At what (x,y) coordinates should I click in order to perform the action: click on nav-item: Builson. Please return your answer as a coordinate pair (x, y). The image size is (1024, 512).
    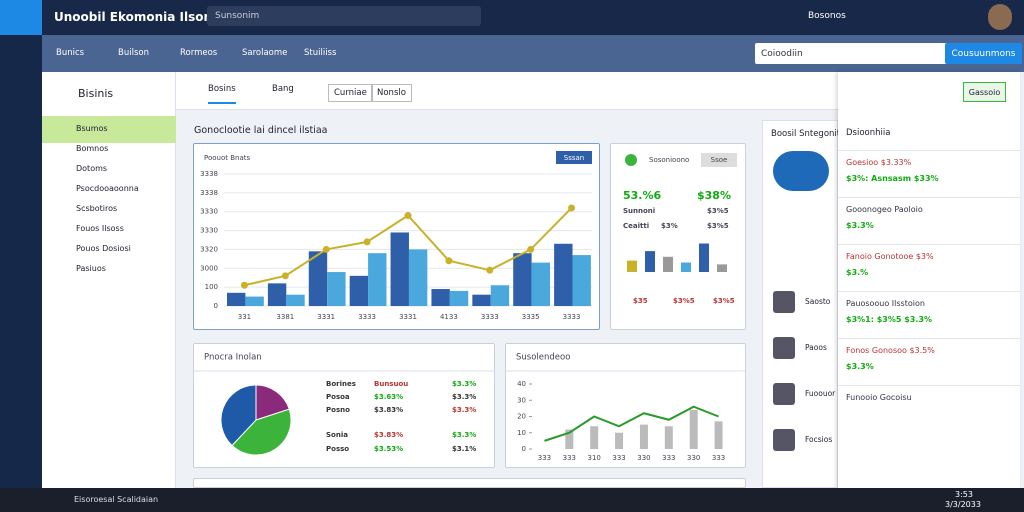
    Looking at the image, I should click on (133, 53).